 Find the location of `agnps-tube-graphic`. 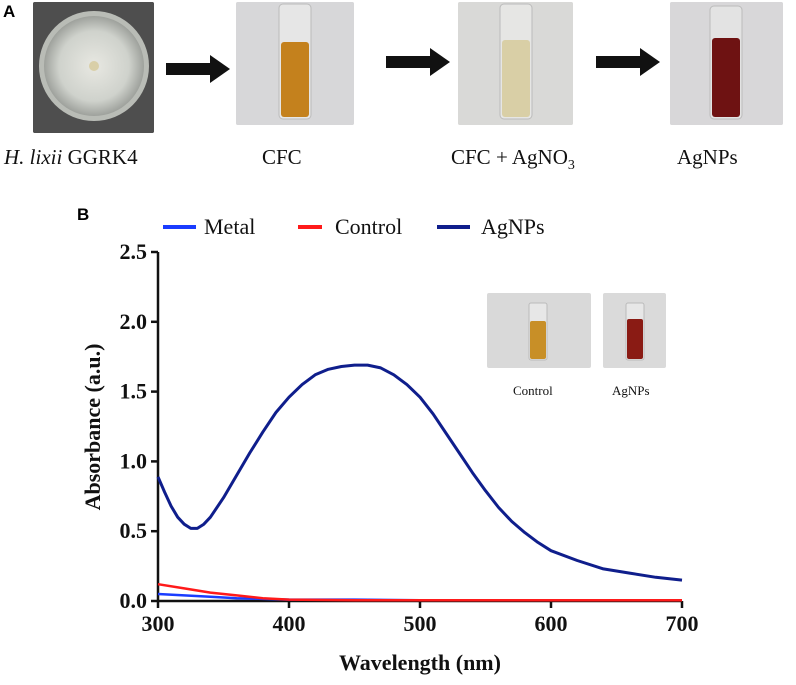

agnps-tube-graphic is located at coordinates (726, 63).